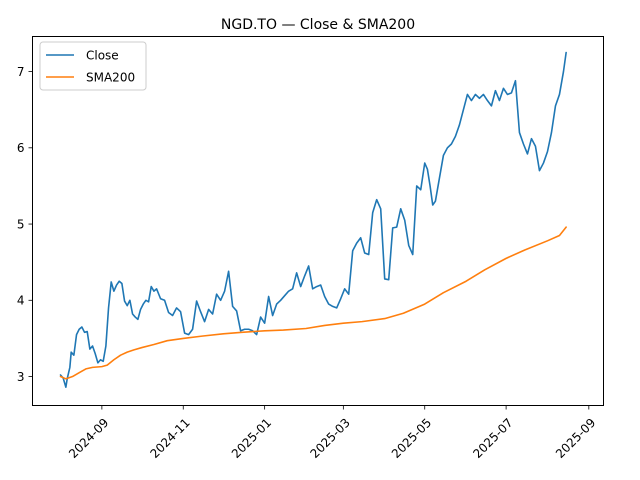  What do you see at coordinates (21, 377) in the screenshot?
I see `y-tick-label: 3` at bounding box center [21, 377].